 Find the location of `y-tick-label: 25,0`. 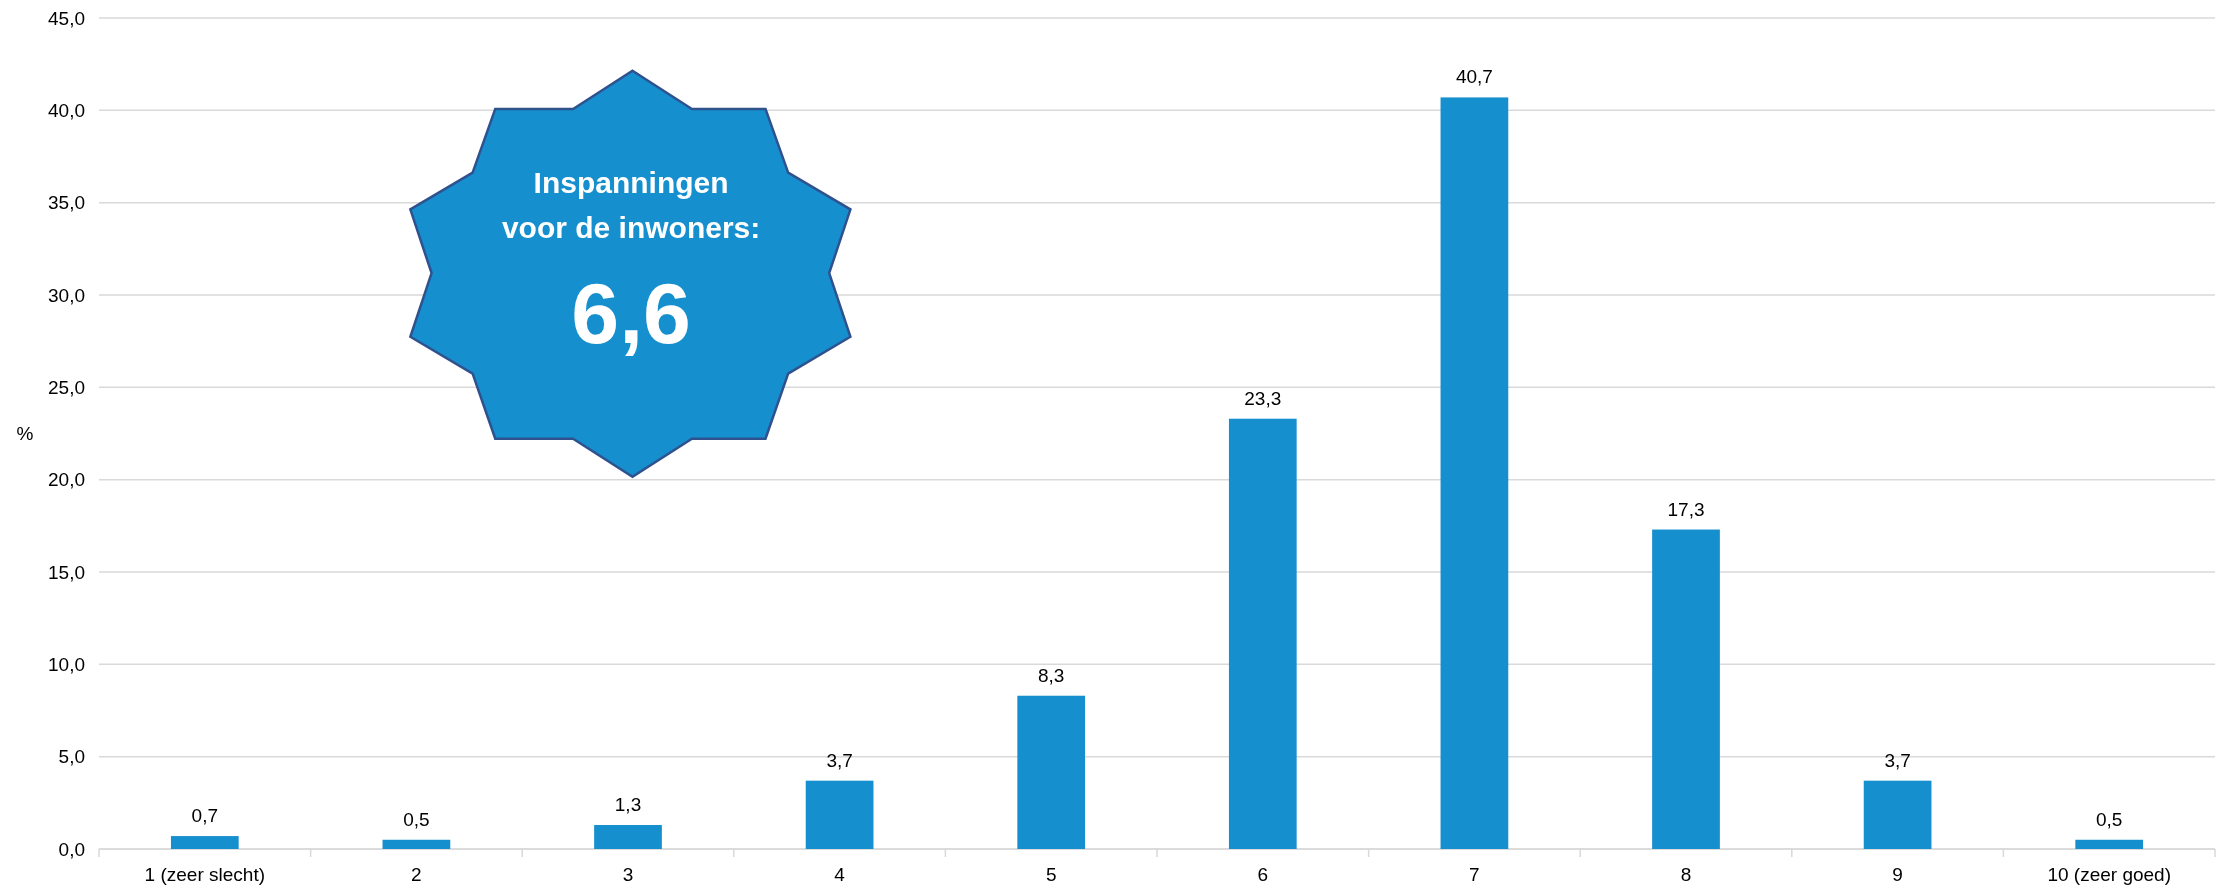

y-tick-label: 25,0 is located at coordinates (66, 387).